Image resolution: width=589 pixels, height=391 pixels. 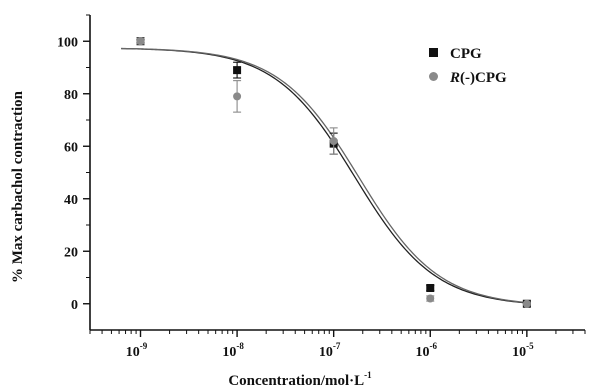 What do you see at coordinates (71, 147) in the screenshot?
I see `y-tick-label: 60` at bounding box center [71, 147].